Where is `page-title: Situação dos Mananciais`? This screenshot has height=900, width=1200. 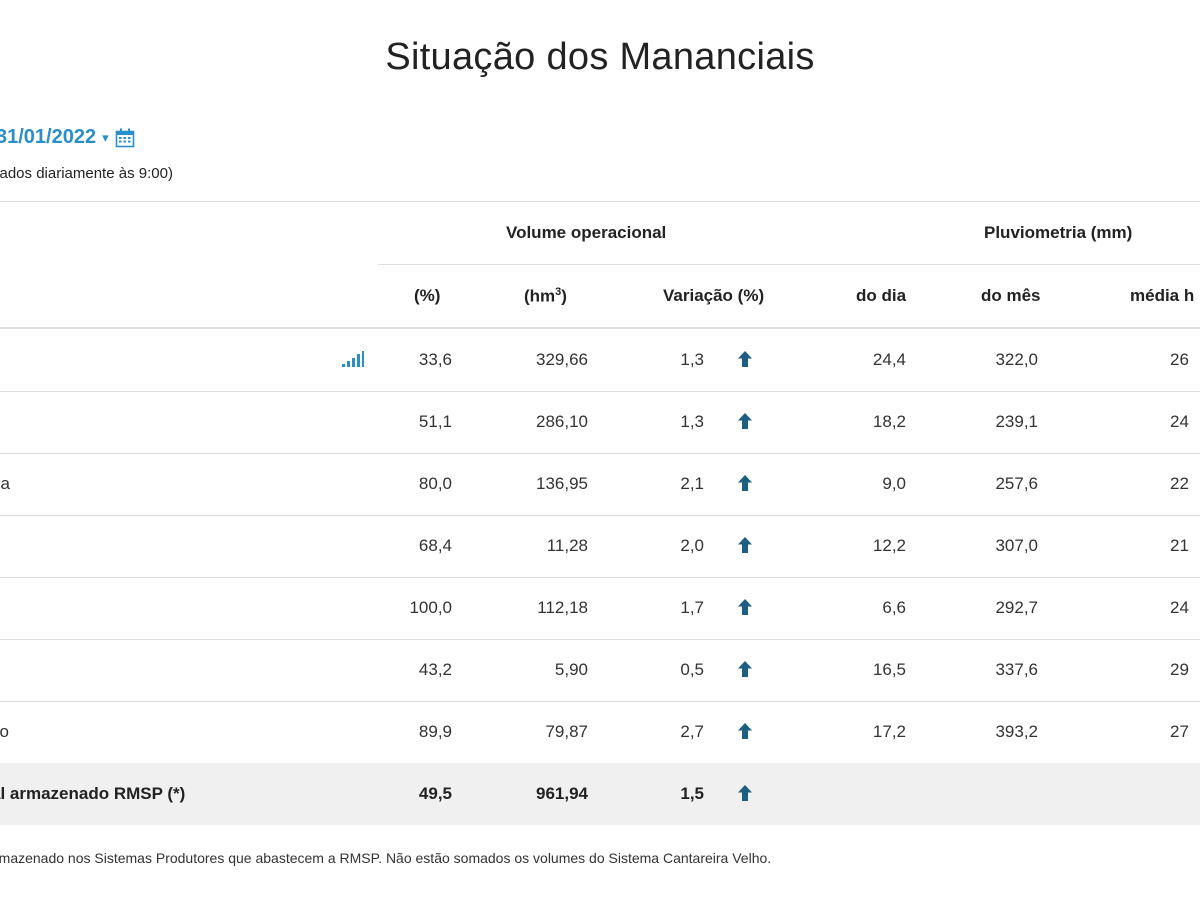
page-title: Situação dos Mananciais is located at coordinates (600, 57).